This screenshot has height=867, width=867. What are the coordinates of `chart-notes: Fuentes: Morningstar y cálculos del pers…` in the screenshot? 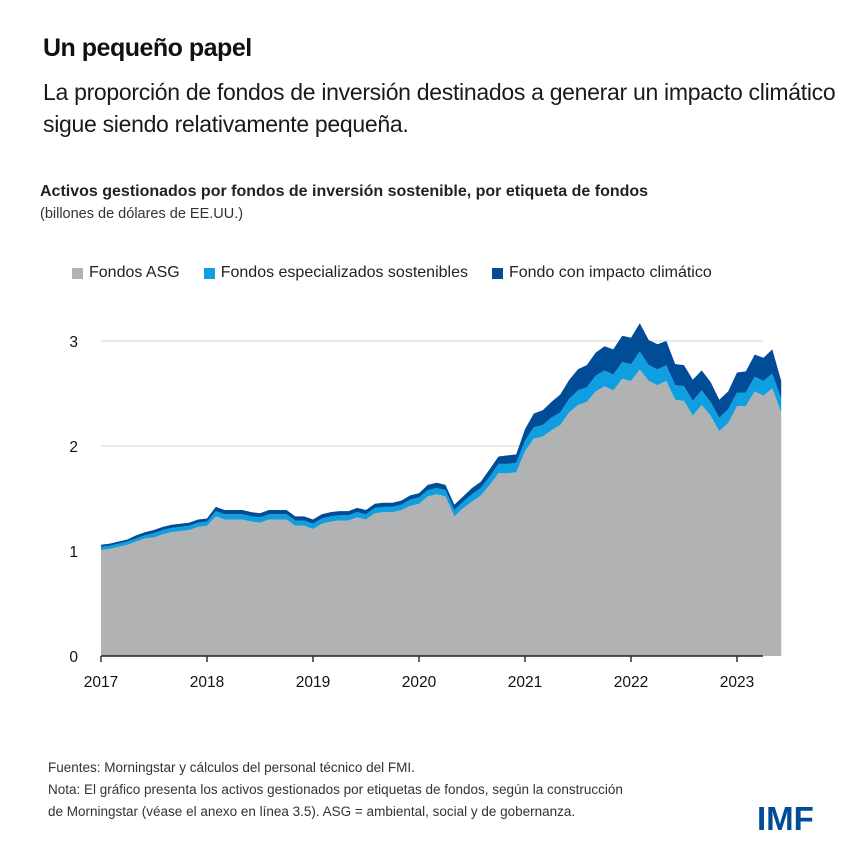 It's located at (335, 790).